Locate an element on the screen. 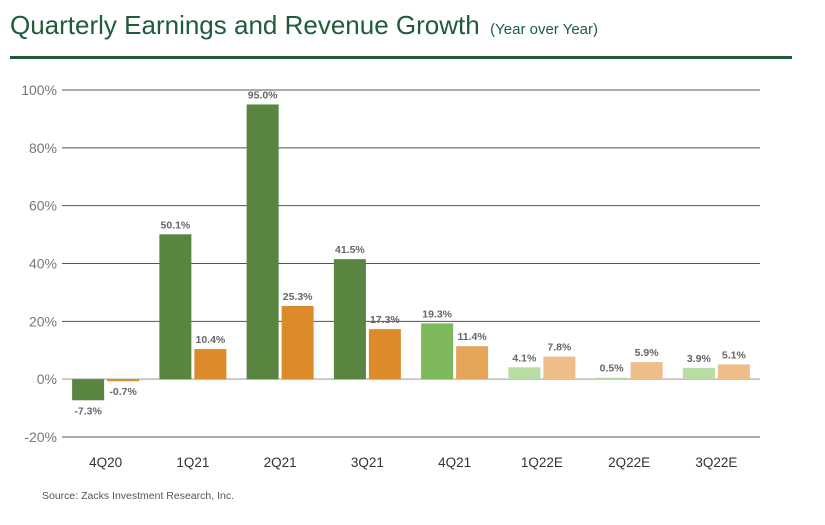  data-label: 19.3% is located at coordinates (437, 314).